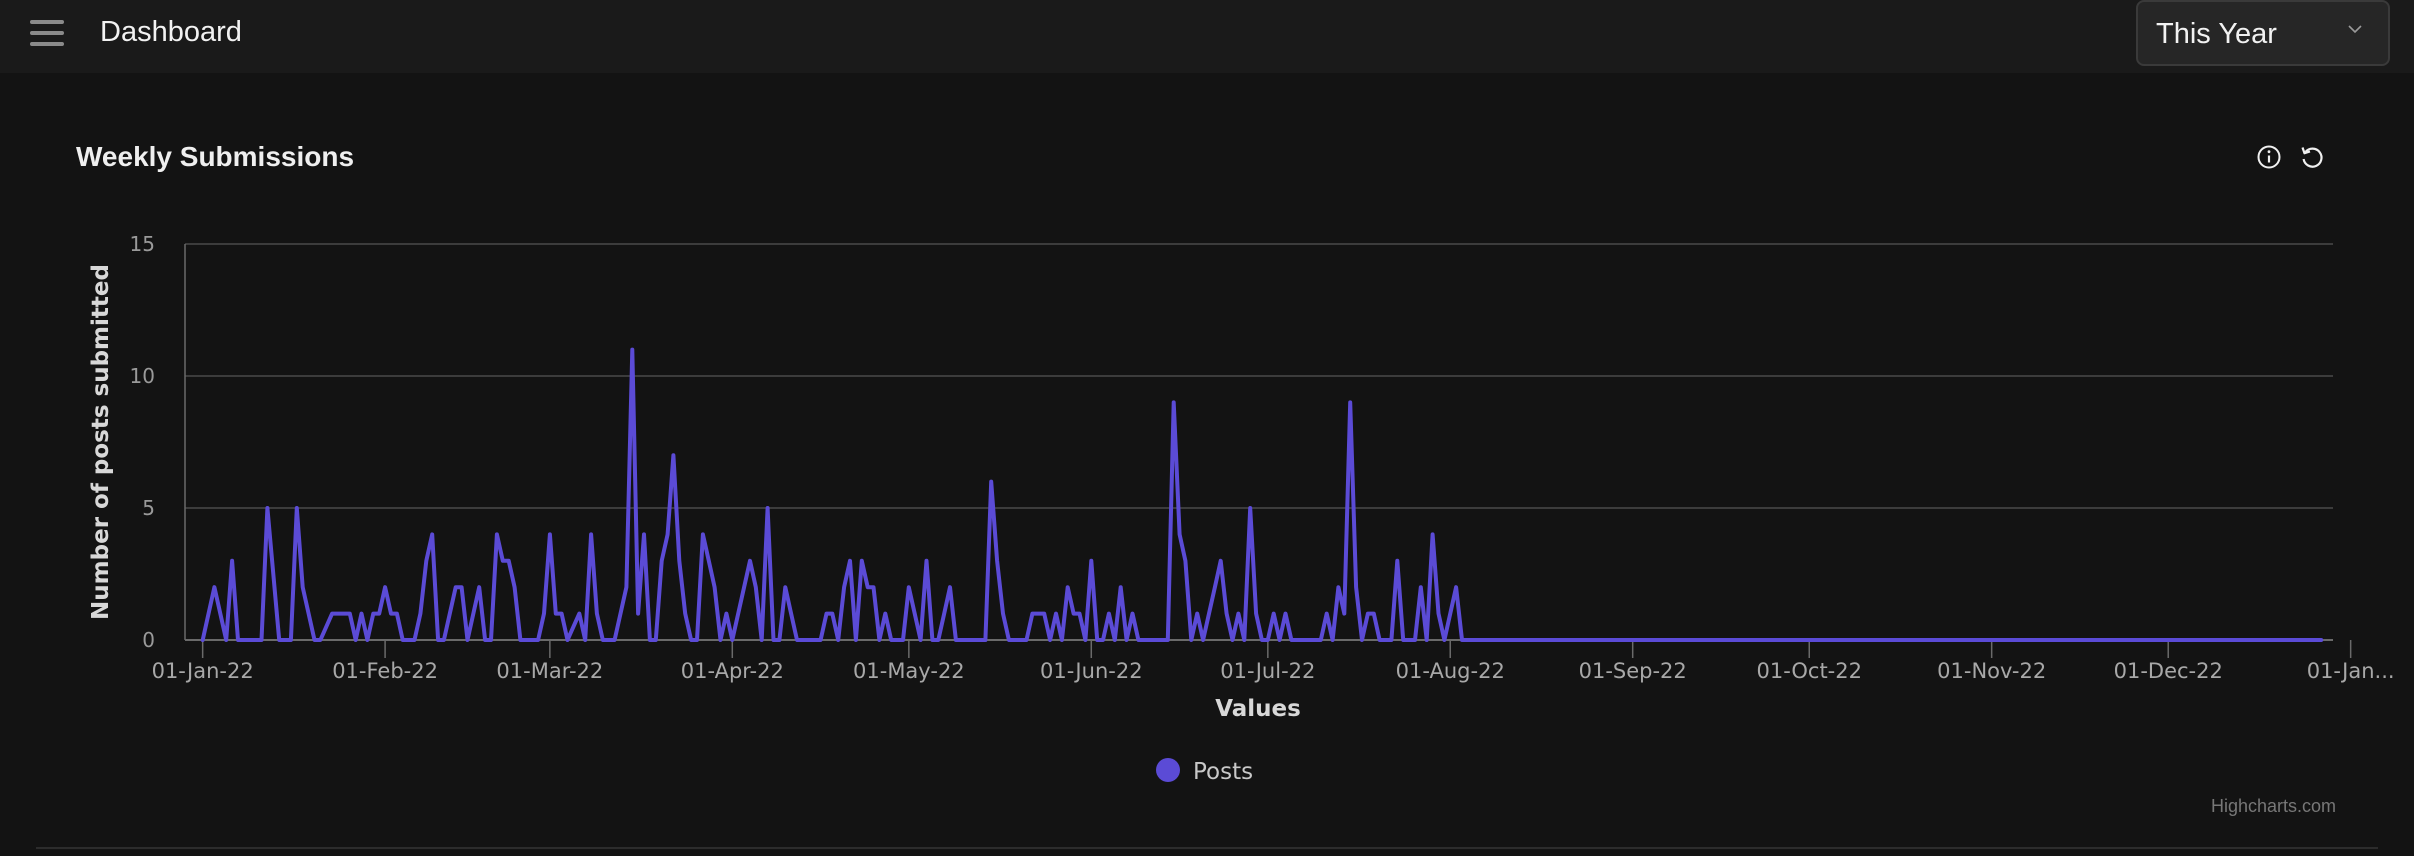 The image size is (2414, 856). Describe the element at coordinates (1267, 671) in the screenshot. I see `x-tick-label: 01-Jul-22` at that location.